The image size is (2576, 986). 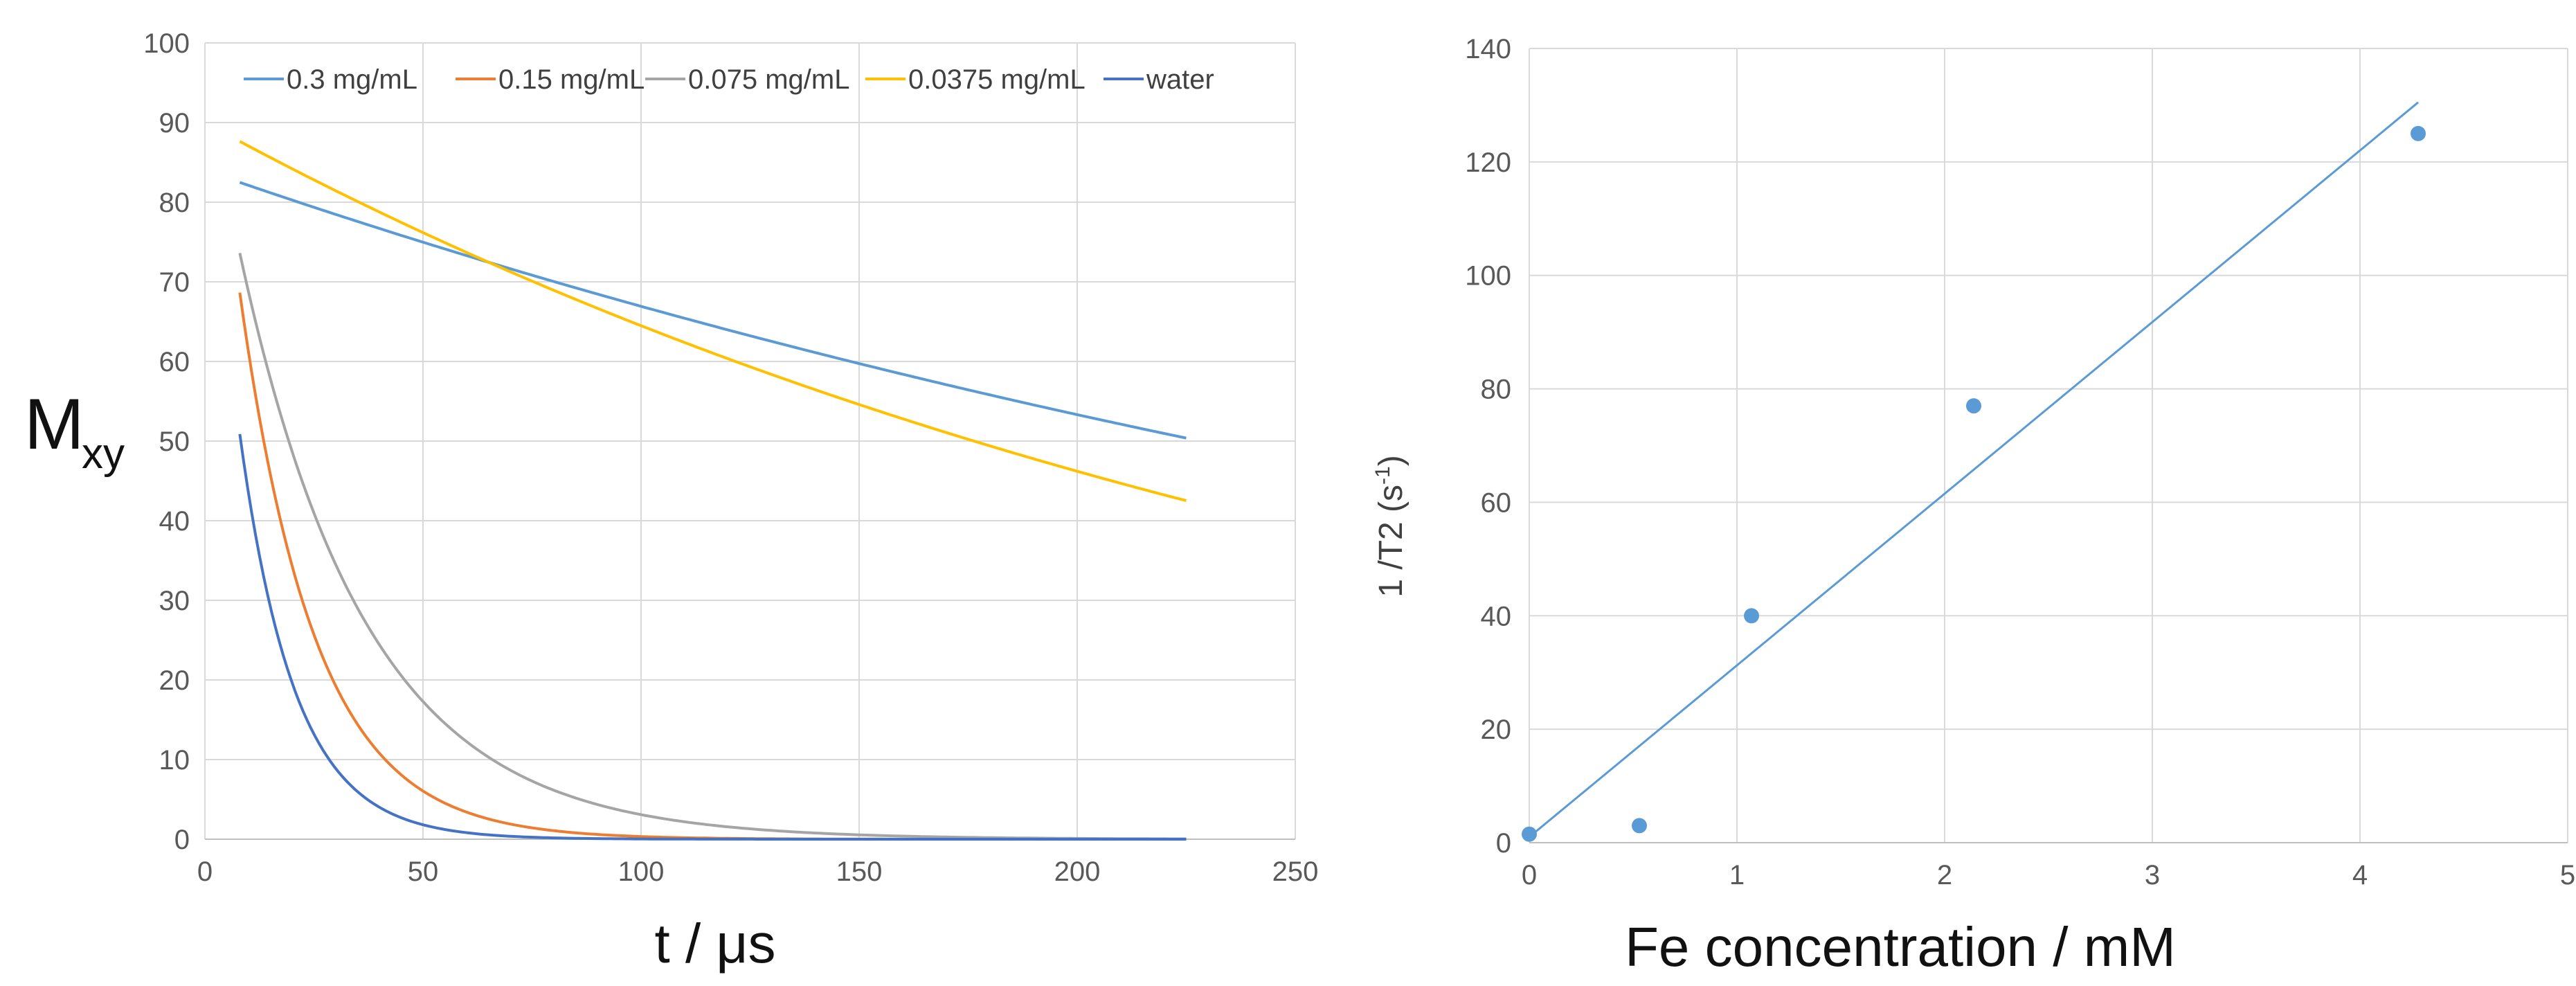 What do you see at coordinates (174, 601) in the screenshot?
I see `y-tick-label: 30` at bounding box center [174, 601].